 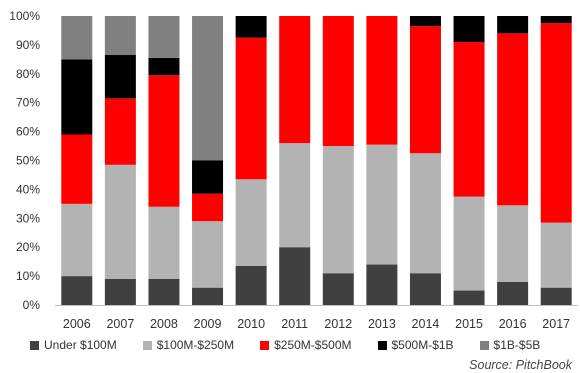 What do you see at coordinates (382, 324) in the screenshot?
I see `x-tick-label: 2013` at bounding box center [382, 324].